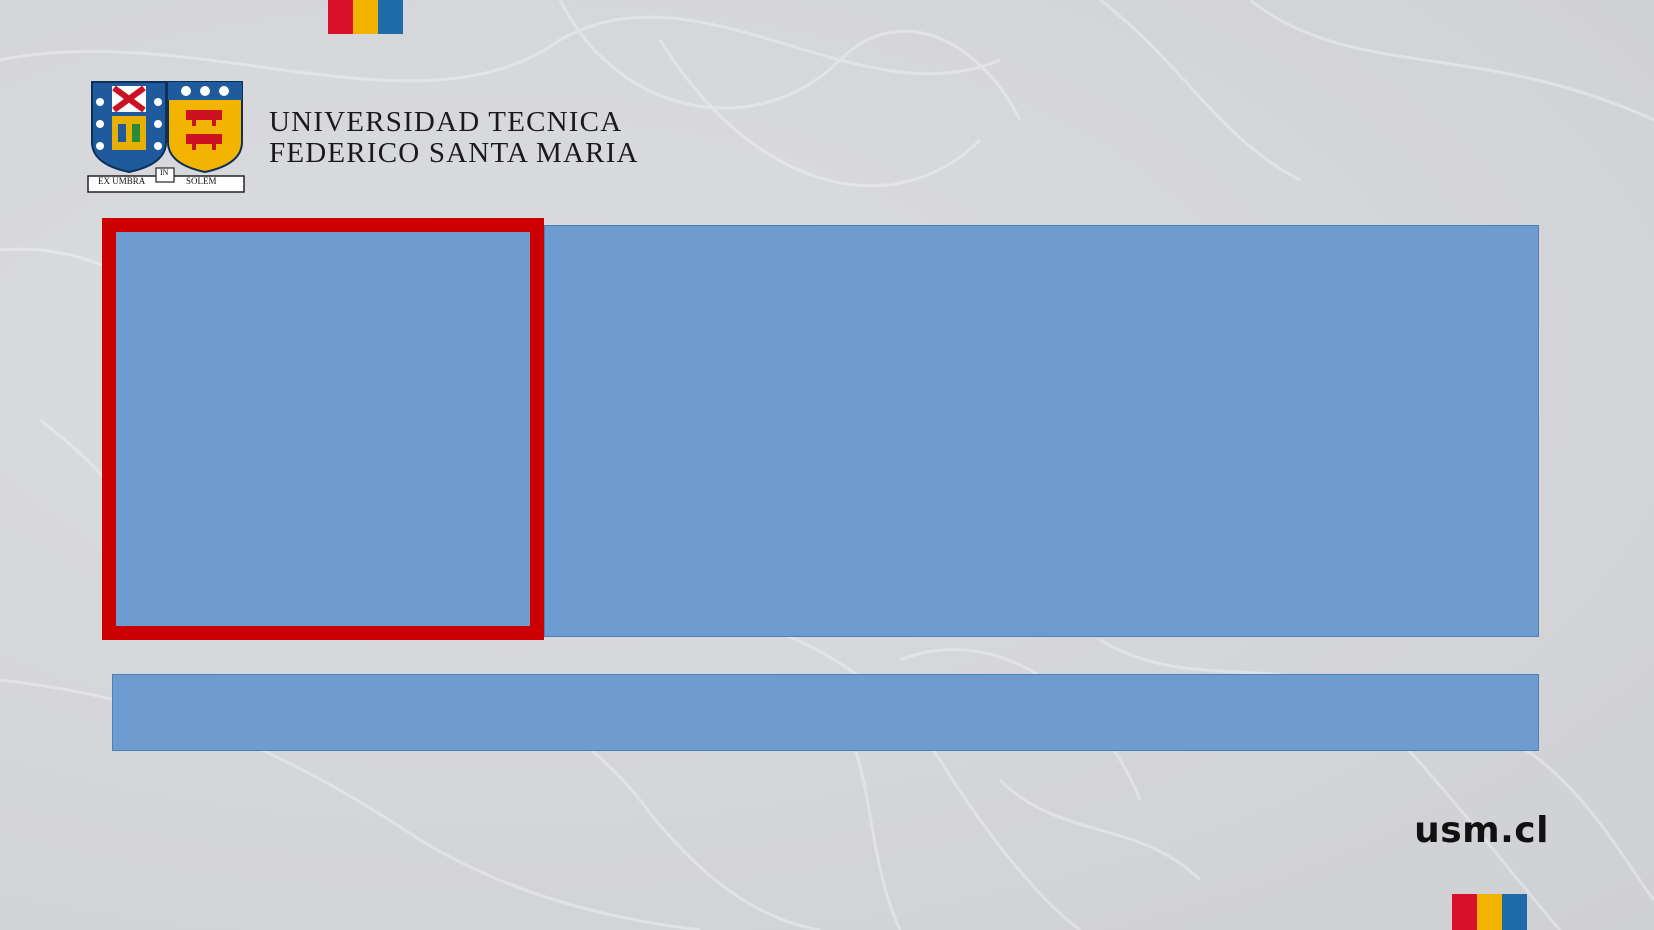 The width and height of the screenshot is (1654, 930). What do you see at coordinates (454, 153) in the screenshot?
I see `university-name-line2: FEDERICO SANTA MARIA` at bounding box center [454, 153].